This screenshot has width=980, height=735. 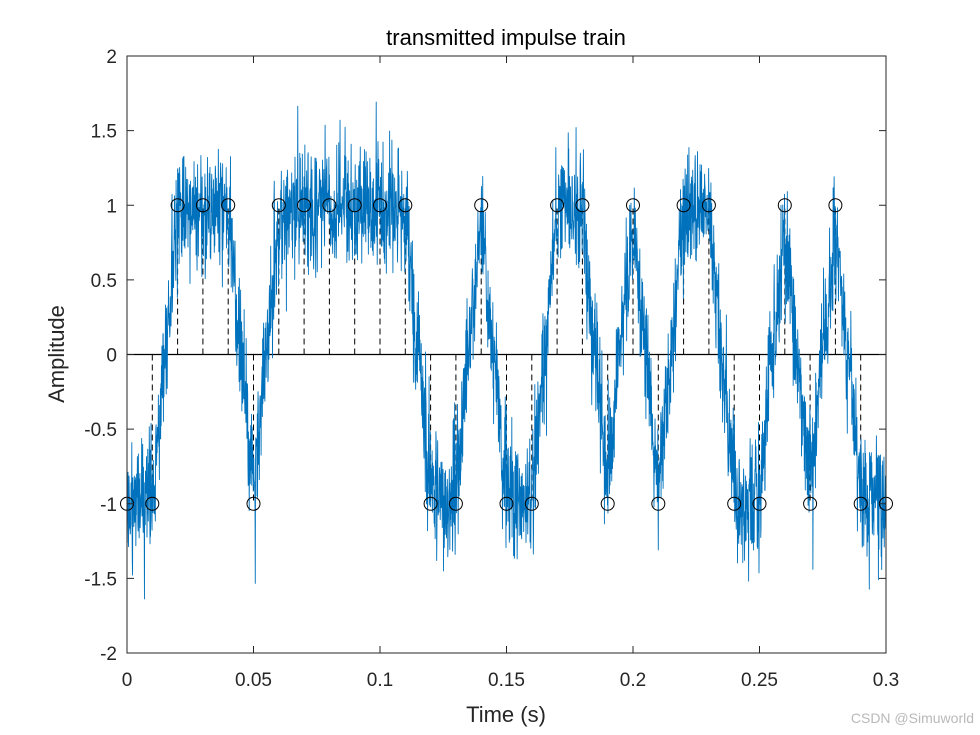 I want to click on y-tick-label: 2, so click(x=111, y=57).